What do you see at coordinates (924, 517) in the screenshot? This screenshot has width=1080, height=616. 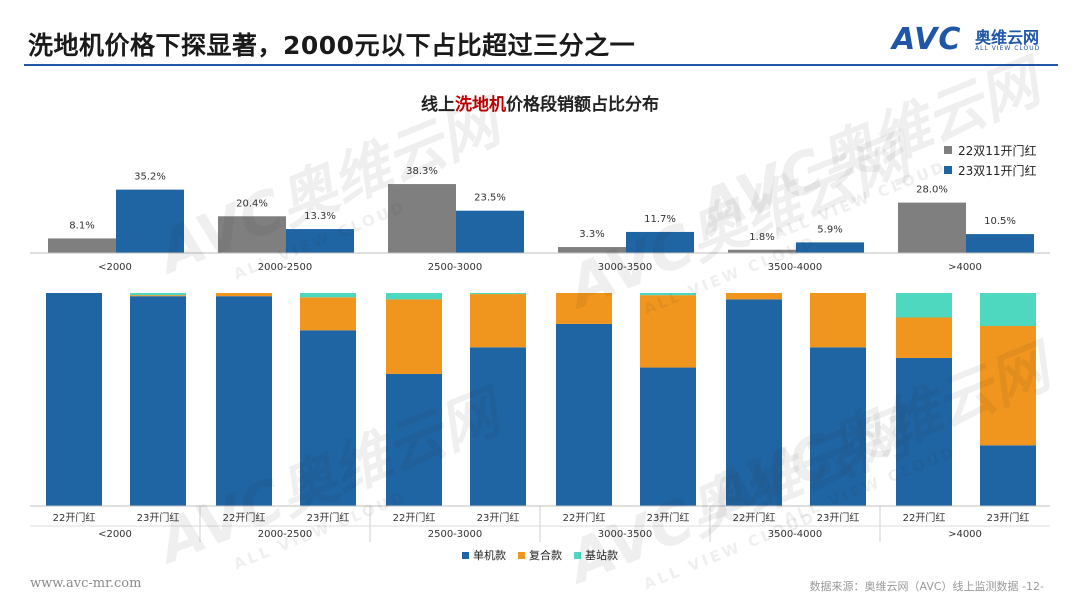 I see `sub-category-label-5-0: 22开门红` at bounding box center [924, 517].